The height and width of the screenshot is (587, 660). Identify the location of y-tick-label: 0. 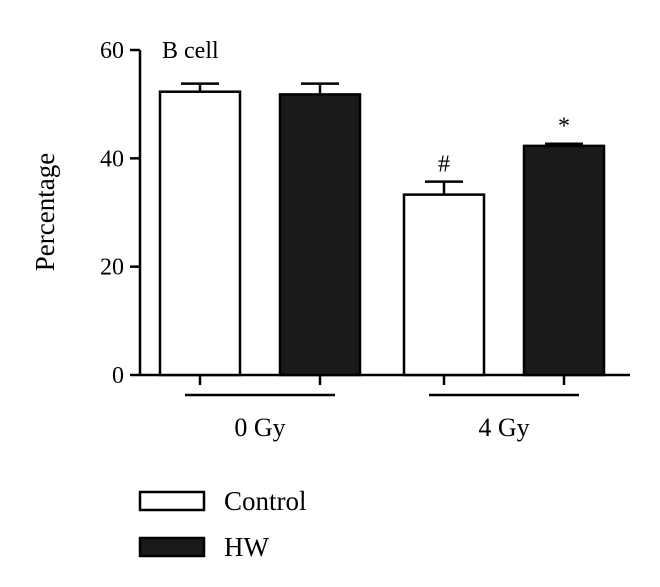
(118, 376).